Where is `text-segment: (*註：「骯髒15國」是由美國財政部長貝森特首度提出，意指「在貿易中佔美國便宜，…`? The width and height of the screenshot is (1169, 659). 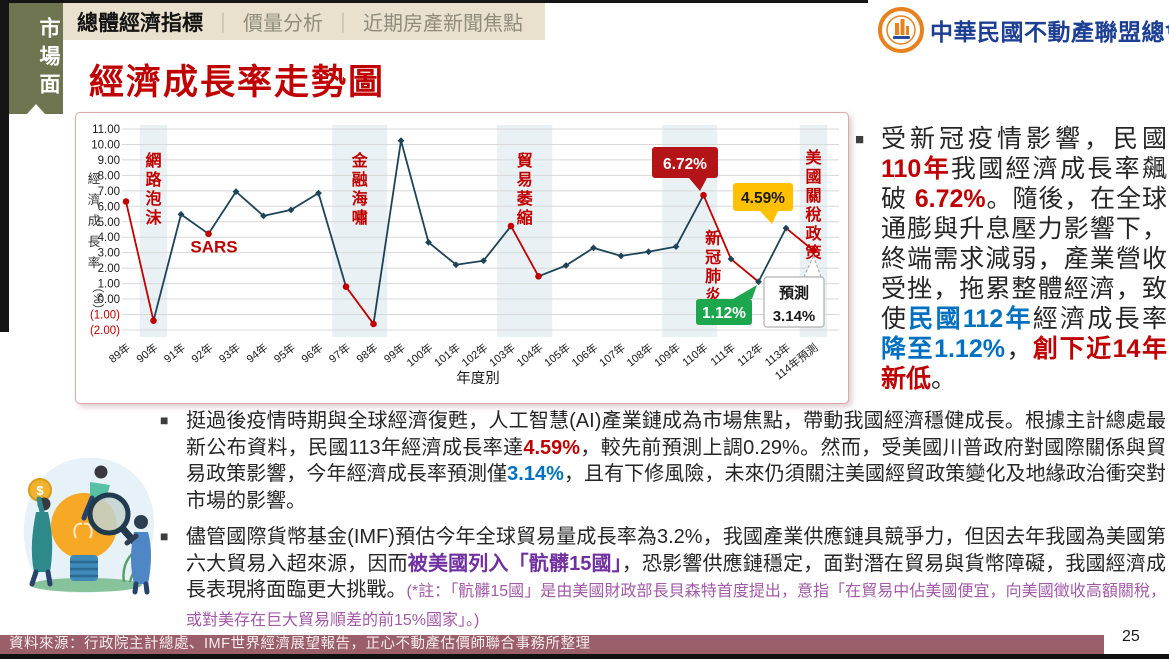 text-segment: (*註：「骯髒15國」是由美國財政部長貝森特首度提出，意指「在貿易中佔美國便宜，… is located at coordinates (676, 606).